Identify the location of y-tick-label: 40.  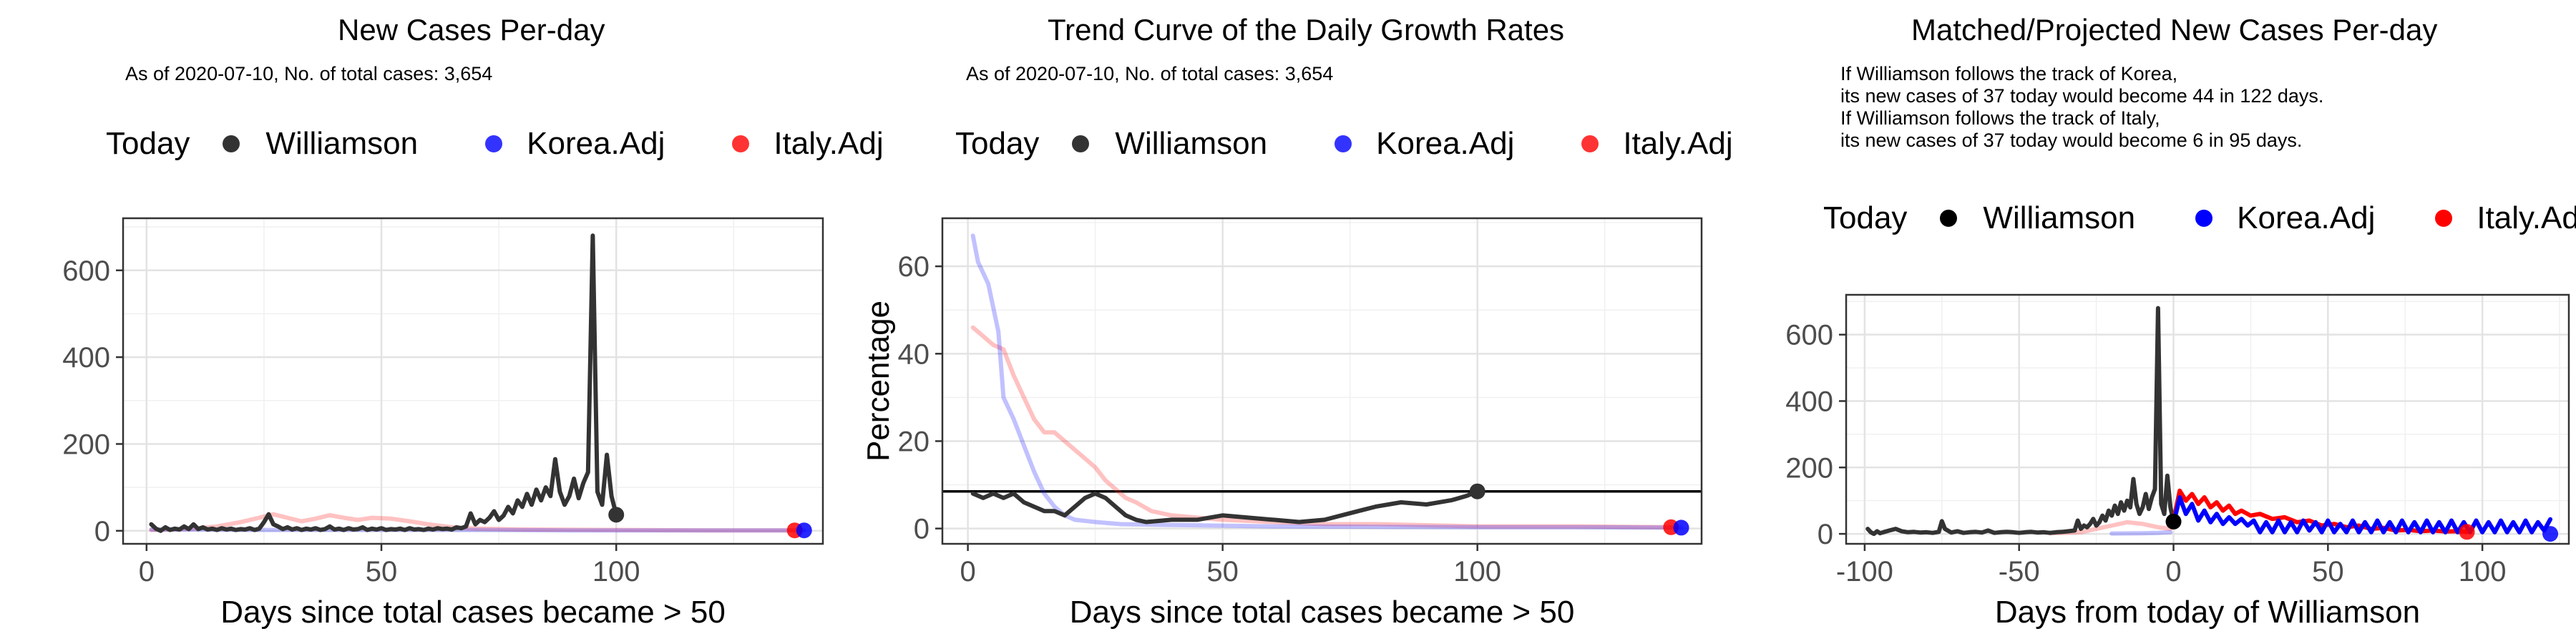
(914, 354).